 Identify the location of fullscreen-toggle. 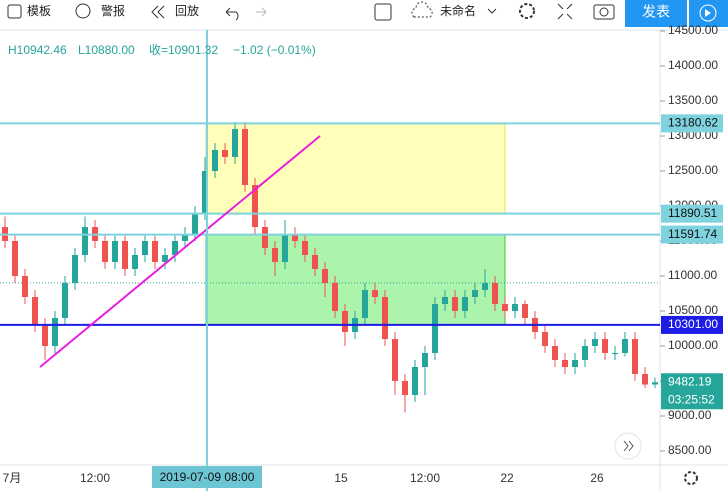
(383, 12).